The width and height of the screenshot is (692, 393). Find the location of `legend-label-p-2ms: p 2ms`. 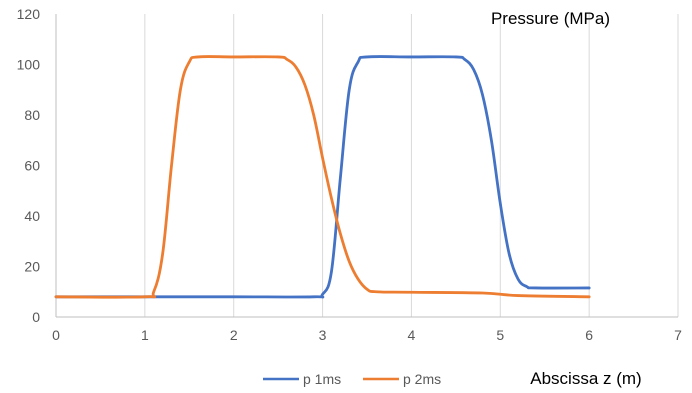

legend-label-p-2ms: p 2ms is located at coordinates (422, 379).